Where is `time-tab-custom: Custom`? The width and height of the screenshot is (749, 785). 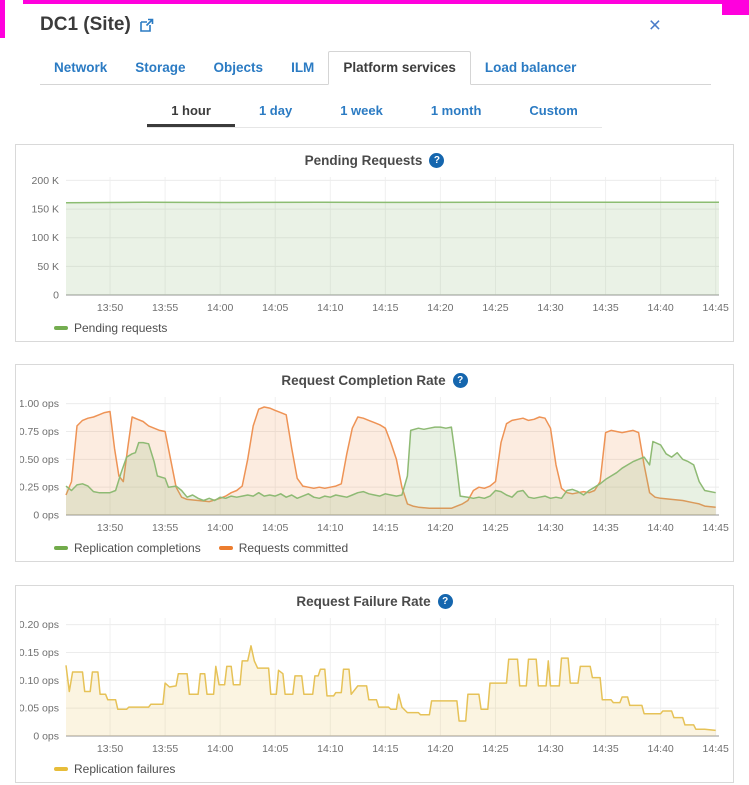
time-tab-custom: Custom is located at coordinates (553, 110).